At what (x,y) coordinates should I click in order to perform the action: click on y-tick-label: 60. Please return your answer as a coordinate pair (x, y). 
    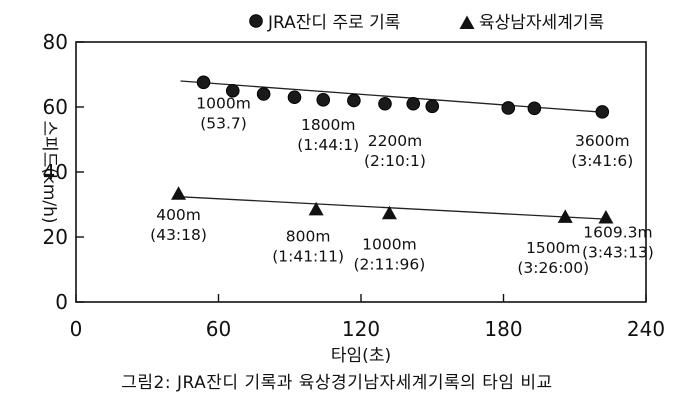
    Looking at the image, I should click on (55, 107).